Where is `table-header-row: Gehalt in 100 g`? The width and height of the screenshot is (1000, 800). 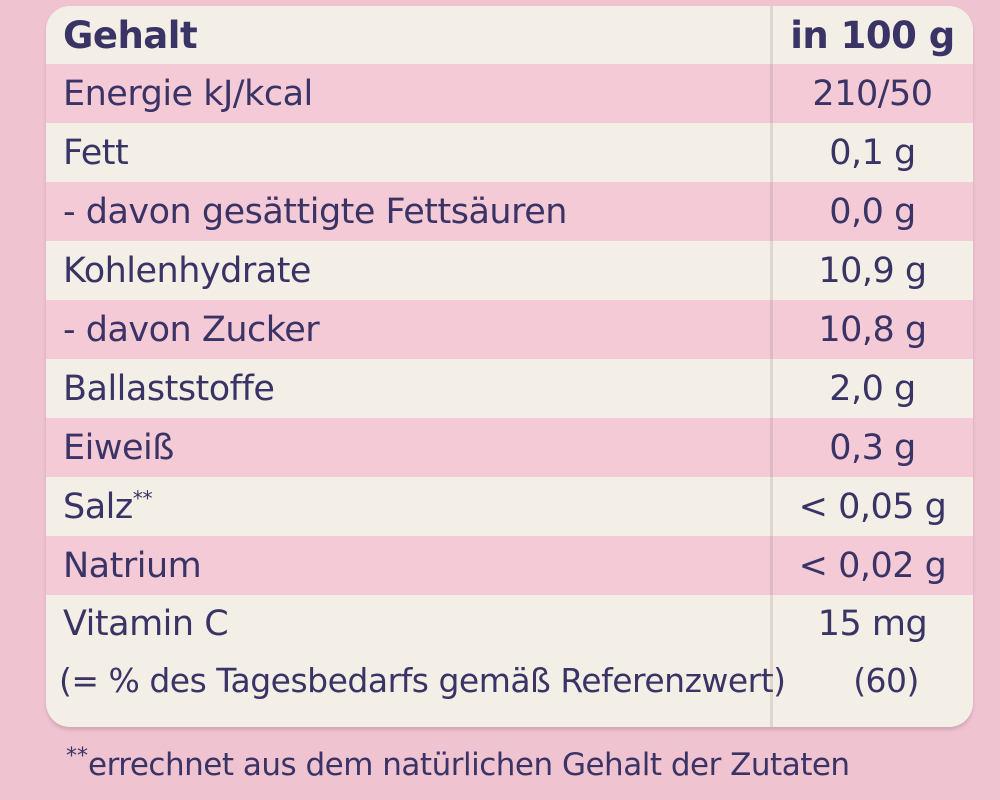
table-header-row: Gehalt in 100 g is located at coordinates (509, 35).